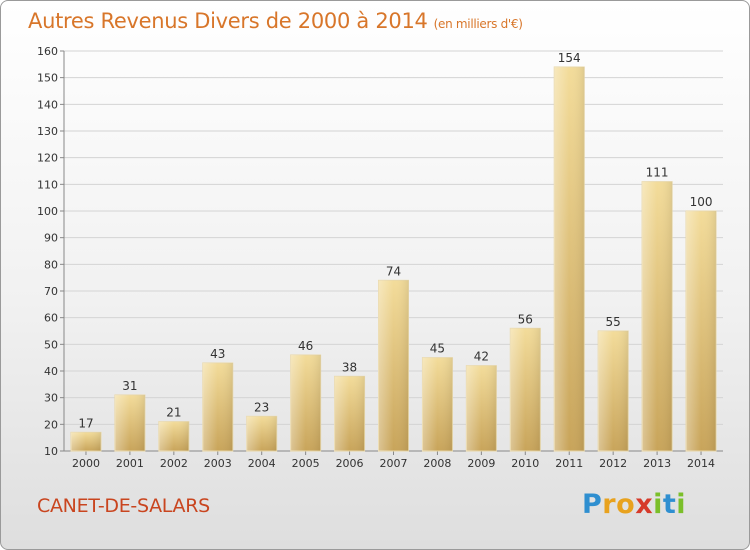 Image resolution: width=750 pixels, height=550 pixels. I want to click on bar-shade-2004, so click(261, 433).